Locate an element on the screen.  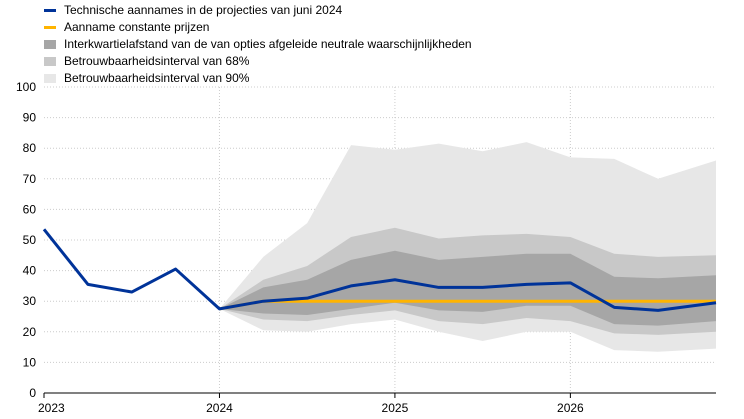
legend-item-constant: Aanname constante prijzen is located at coordinates (258, 27).